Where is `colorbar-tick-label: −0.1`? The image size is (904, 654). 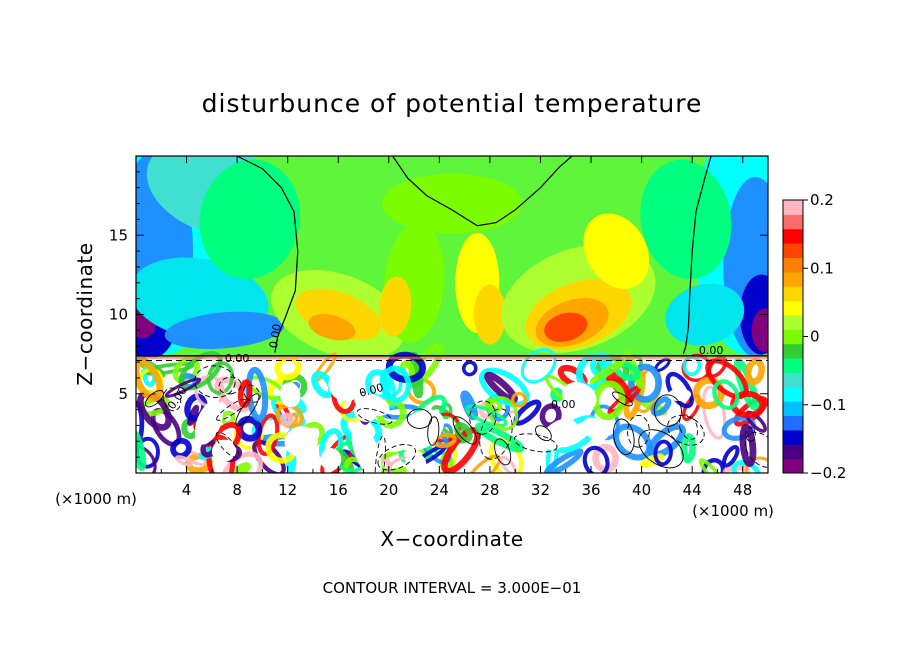 colorbar-tick-label: −0.1 is located at coordinates (828, 405).